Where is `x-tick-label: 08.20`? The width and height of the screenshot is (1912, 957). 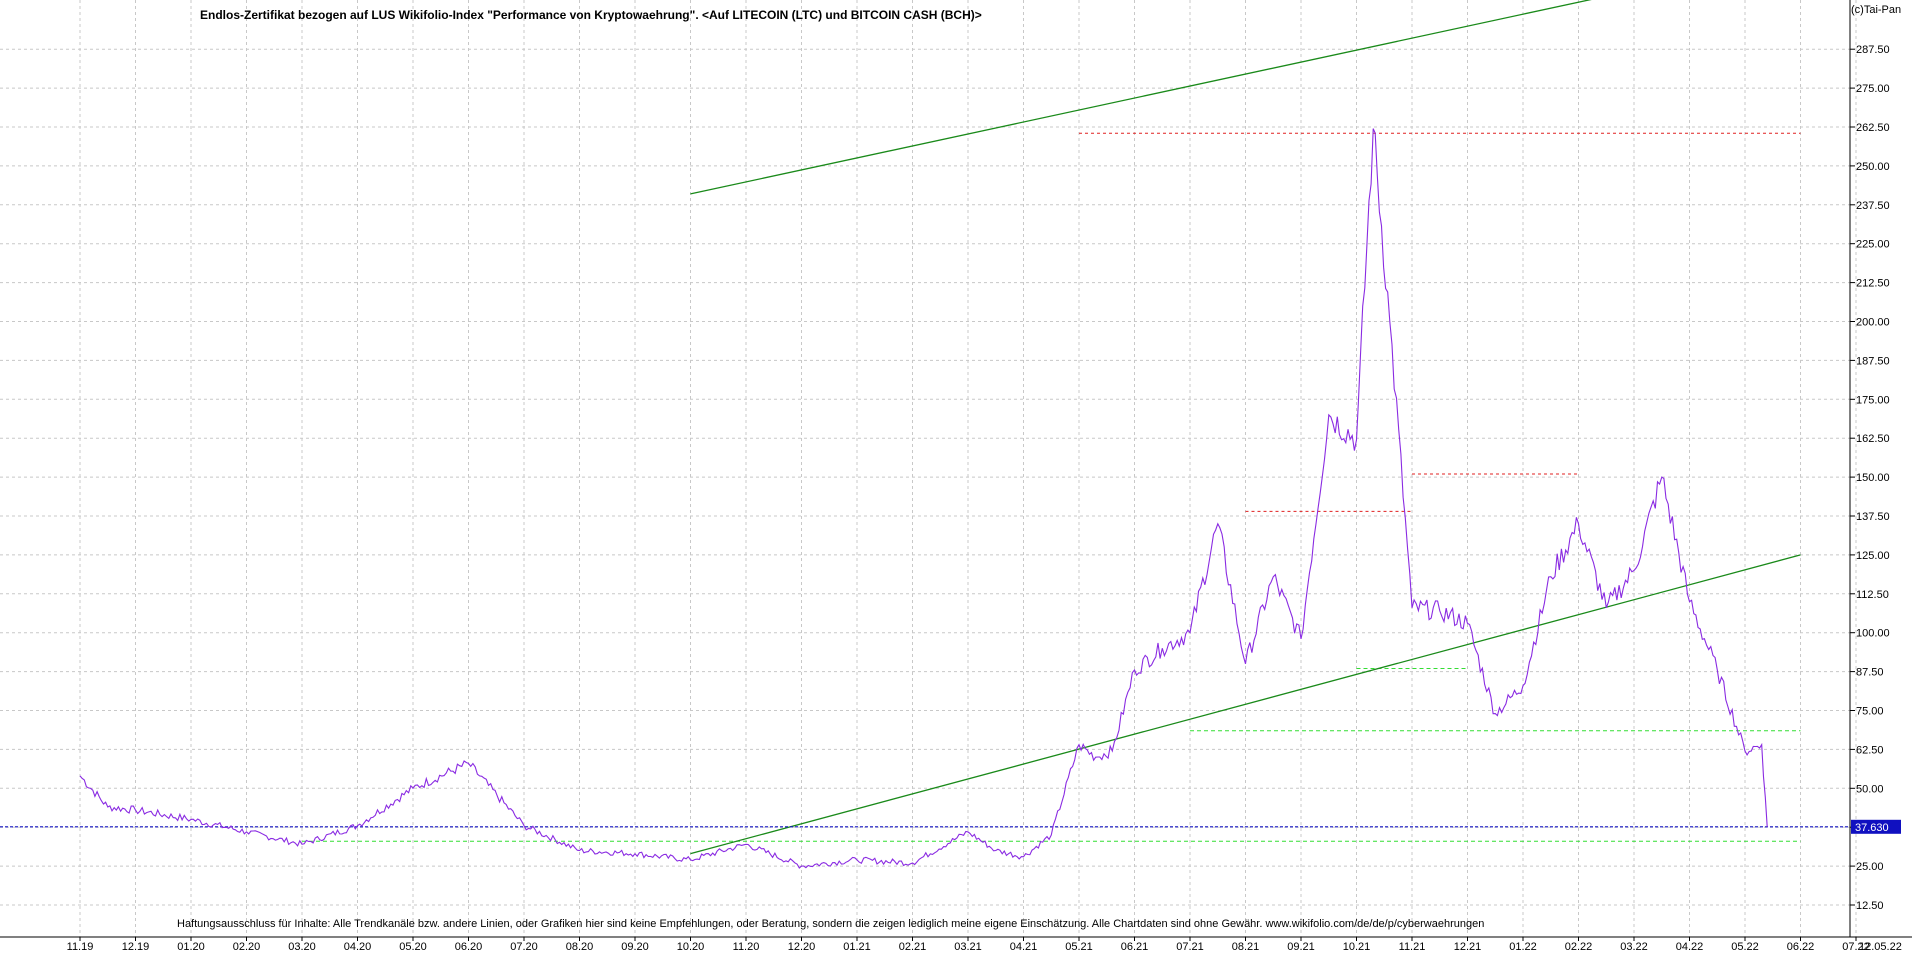
x-tick-label: 08.20 is located at coordinates (580, 946).